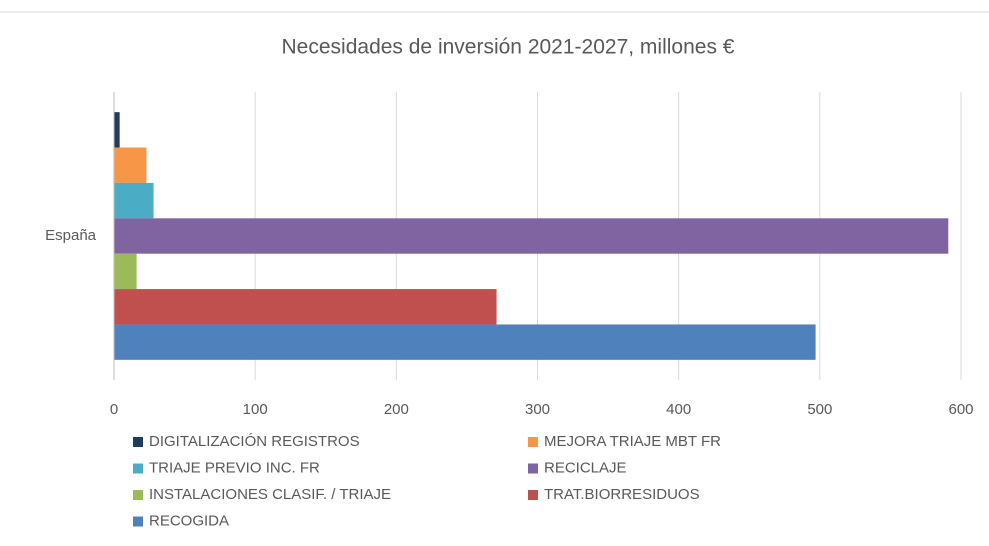 Image resolution: width=989 pixels, height=546 pixels. I want to click on legend-label: RECOGIDA, so click(189, 520).